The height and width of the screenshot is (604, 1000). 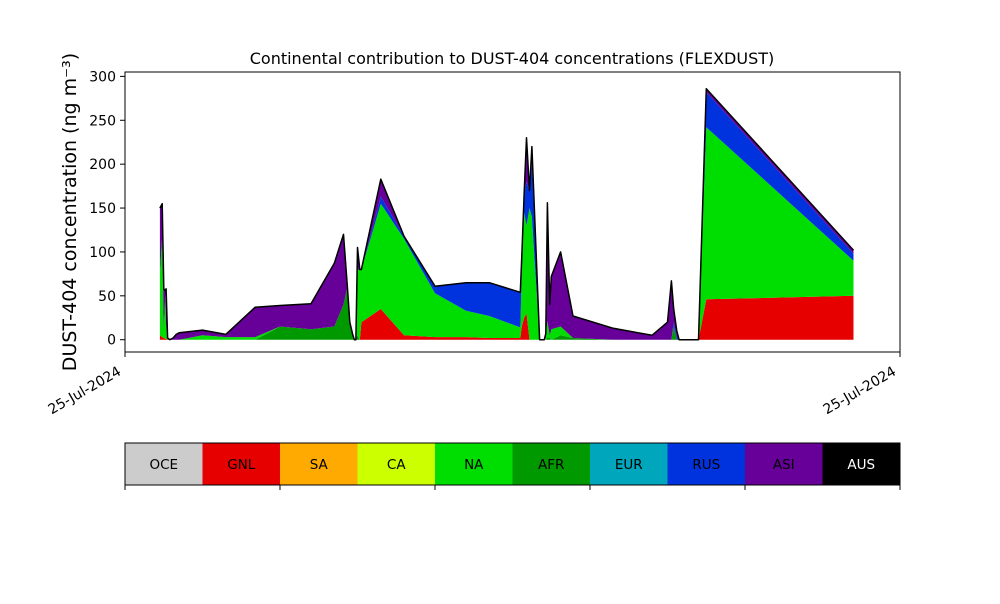 I want to click on y-tick-label: 250, so click(x=102, y=121).